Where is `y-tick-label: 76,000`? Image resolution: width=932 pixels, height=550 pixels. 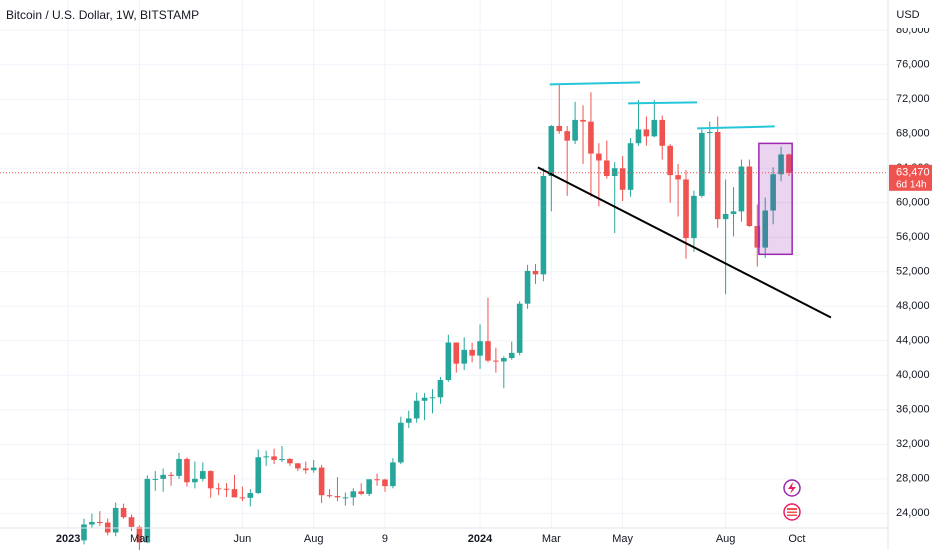 y-tick-label: 76,000 is located at coordinates (913, 65).